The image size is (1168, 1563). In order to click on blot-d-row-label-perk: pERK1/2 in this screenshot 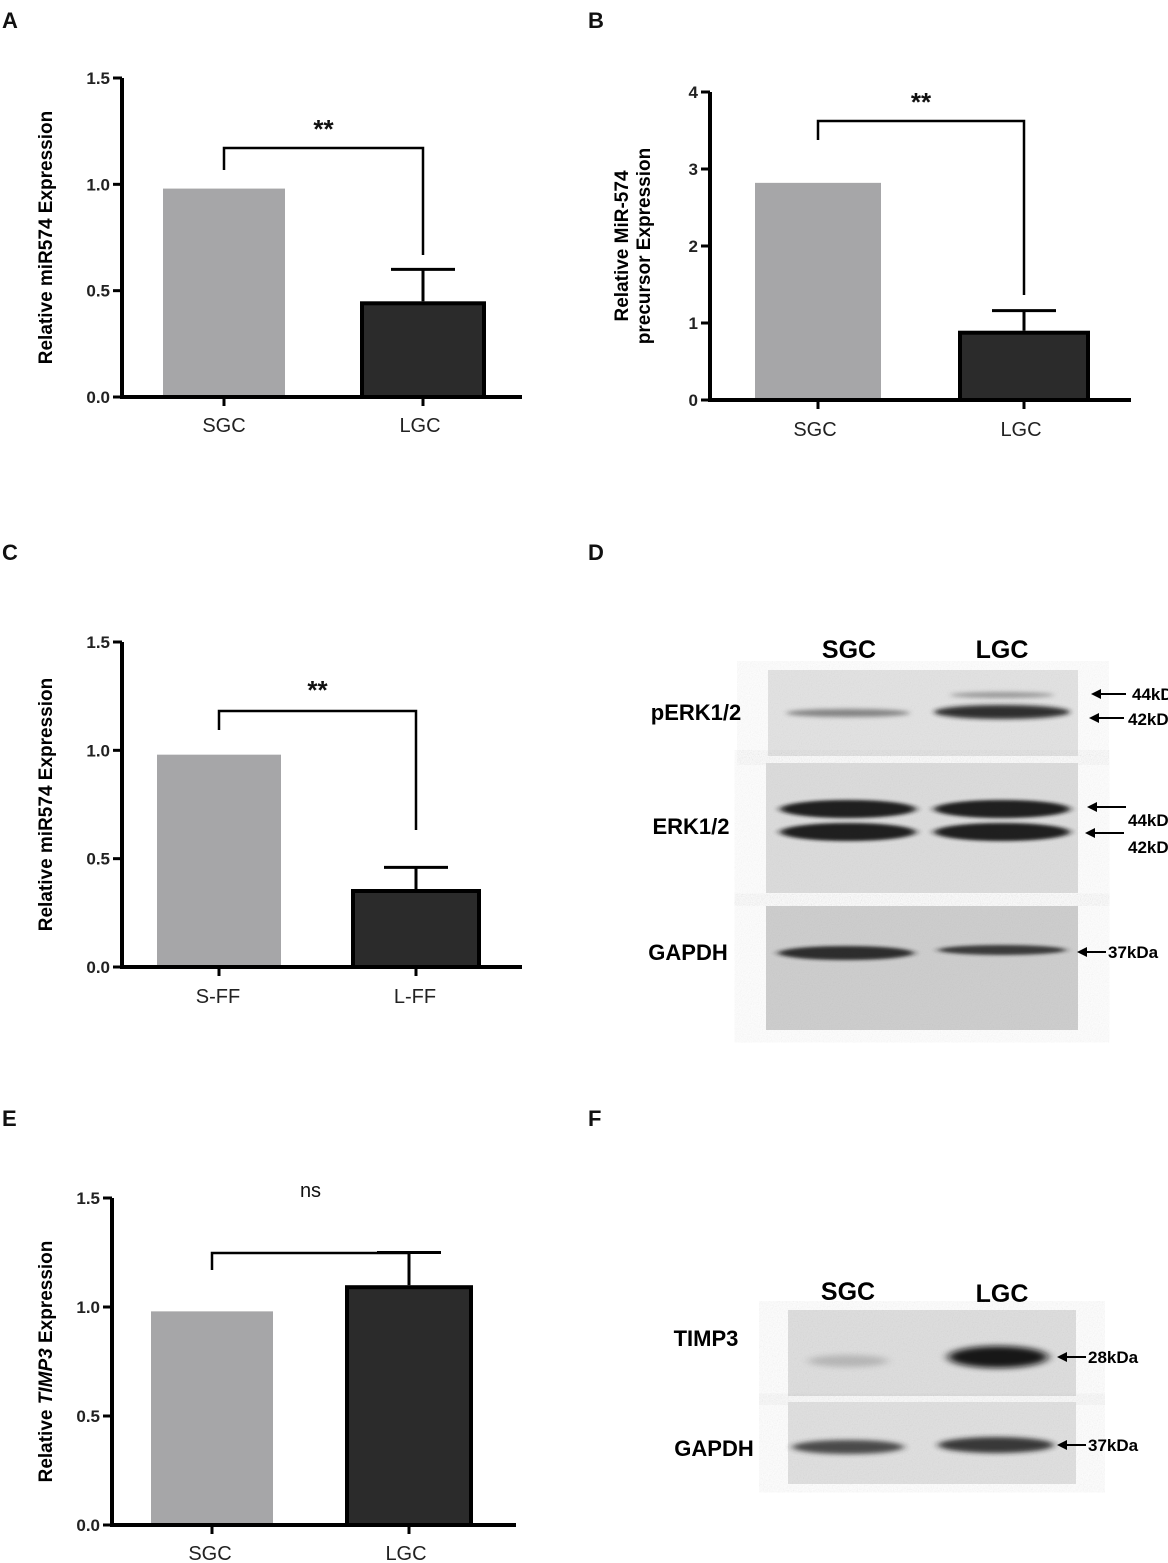, I will do `click(696, 712)`.